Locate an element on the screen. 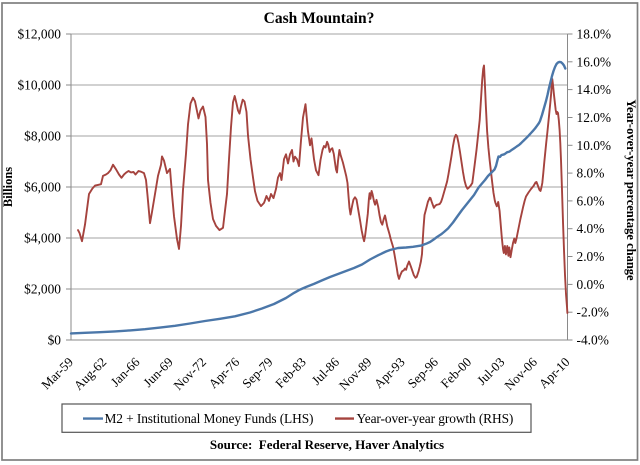 The height and width of the screenshot is (465, 640). svg-text: 8.0% is located at coordinates (591, 173).